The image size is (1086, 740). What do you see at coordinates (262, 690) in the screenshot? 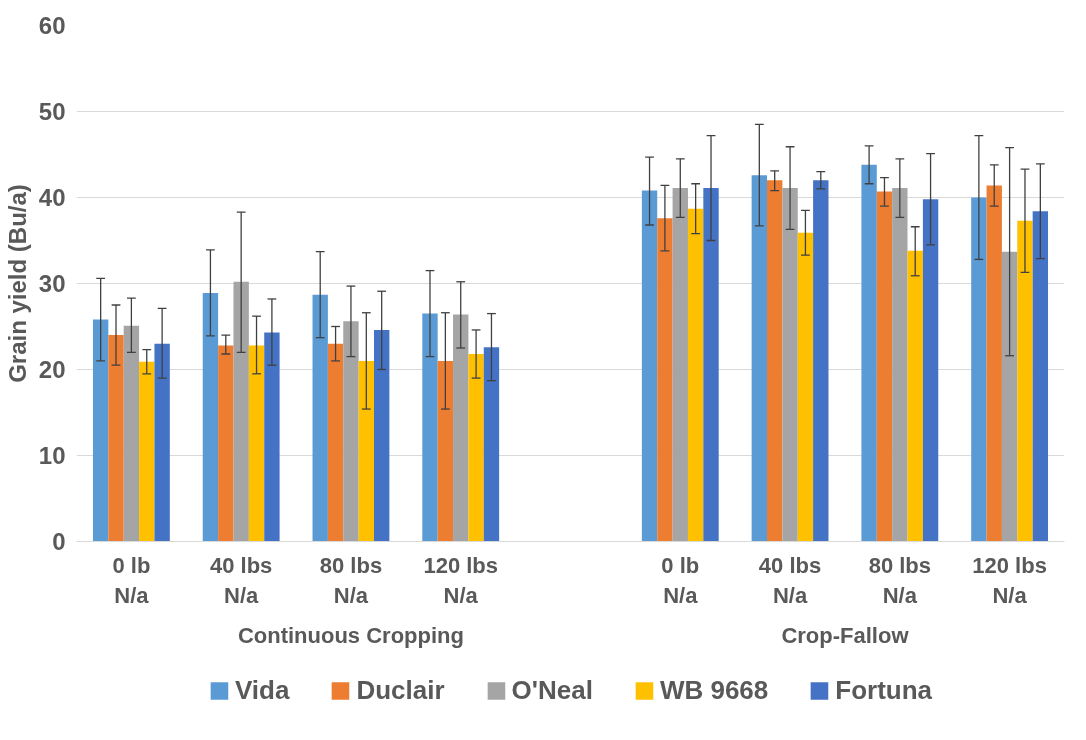
I see `legend-label: Vida` at bounding box center [262, 690].